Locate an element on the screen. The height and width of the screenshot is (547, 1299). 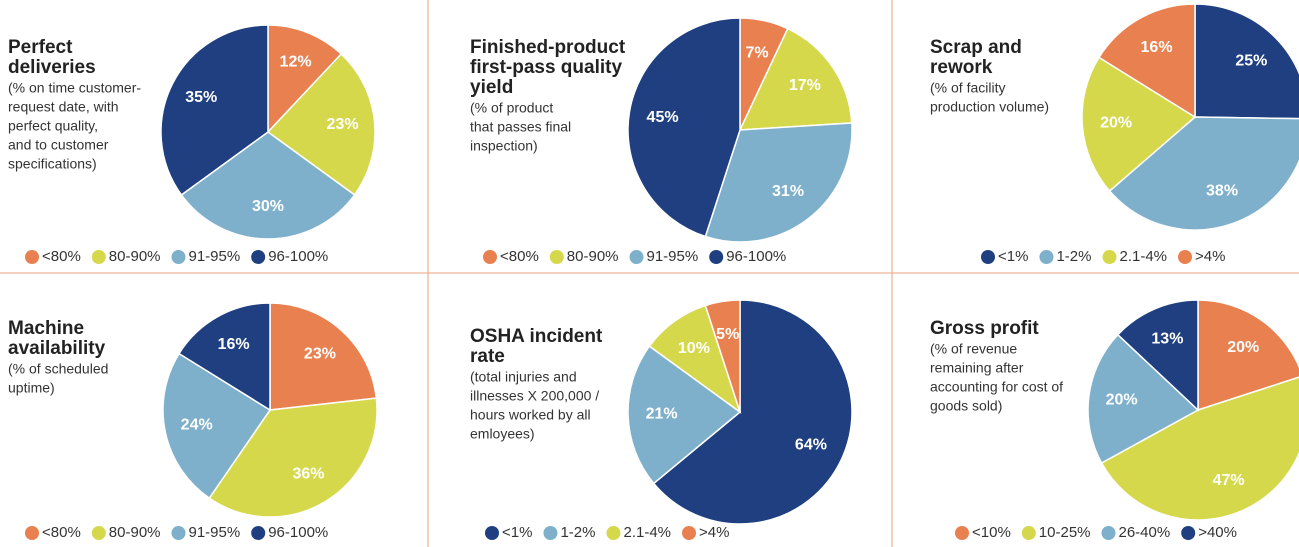
chart-subtitle: production volume) is located at coordinates (989, 107).